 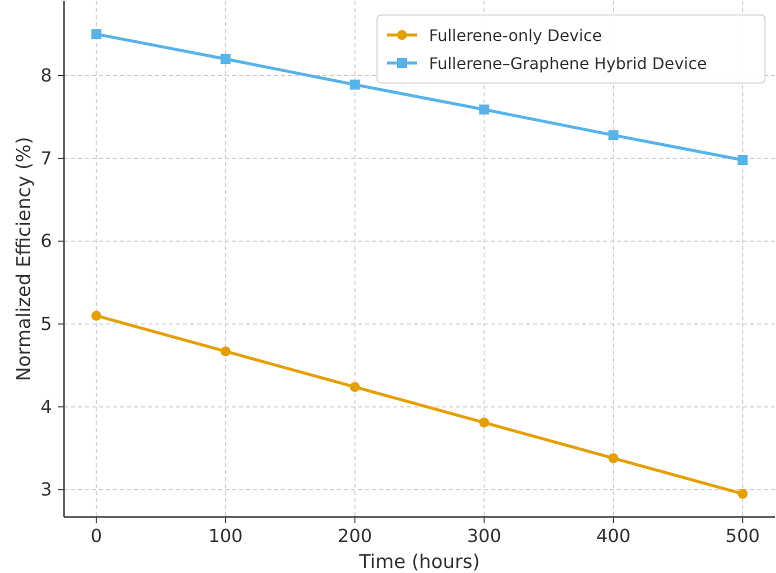 What do you see at coordinates (96, 536) in the screenshot?
I see `x-tick-label: 0` at bounding box center [96, 536].